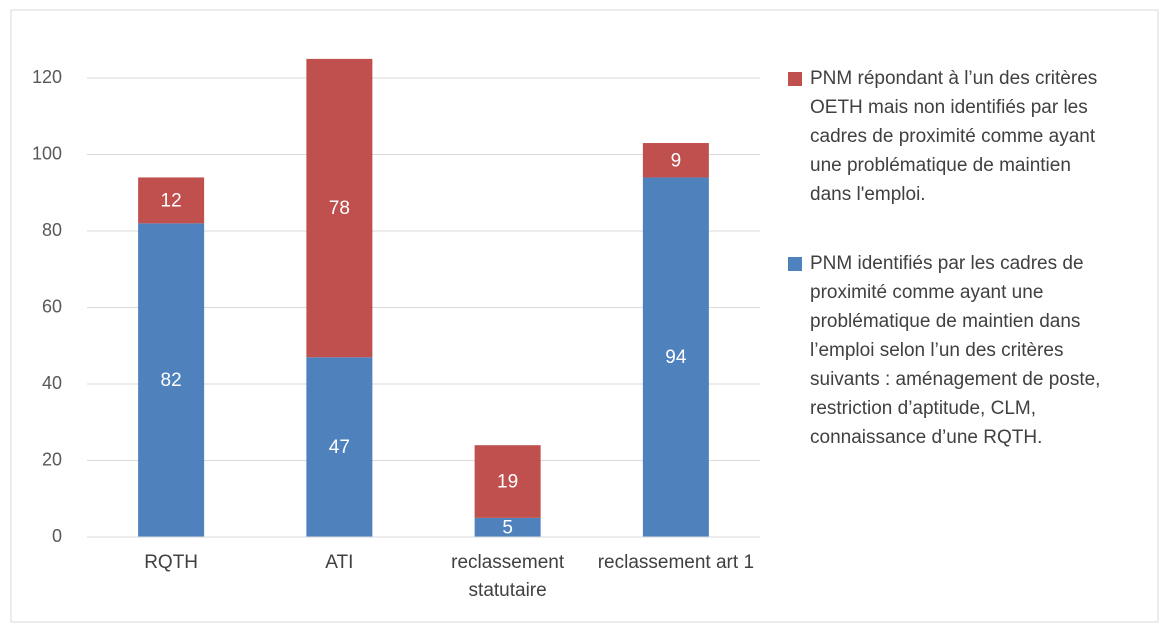 The image size is (1170, 632). I want to click on y-tick-label: 40, so click(52, 383).